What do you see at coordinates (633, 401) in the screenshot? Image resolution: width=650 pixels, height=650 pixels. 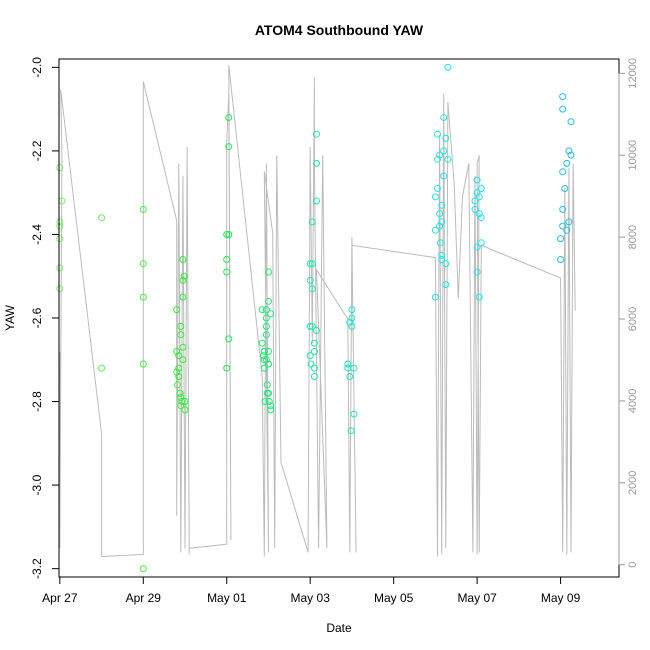 I see `y2-tick-label: 4000` at bounding box center [633, 401].